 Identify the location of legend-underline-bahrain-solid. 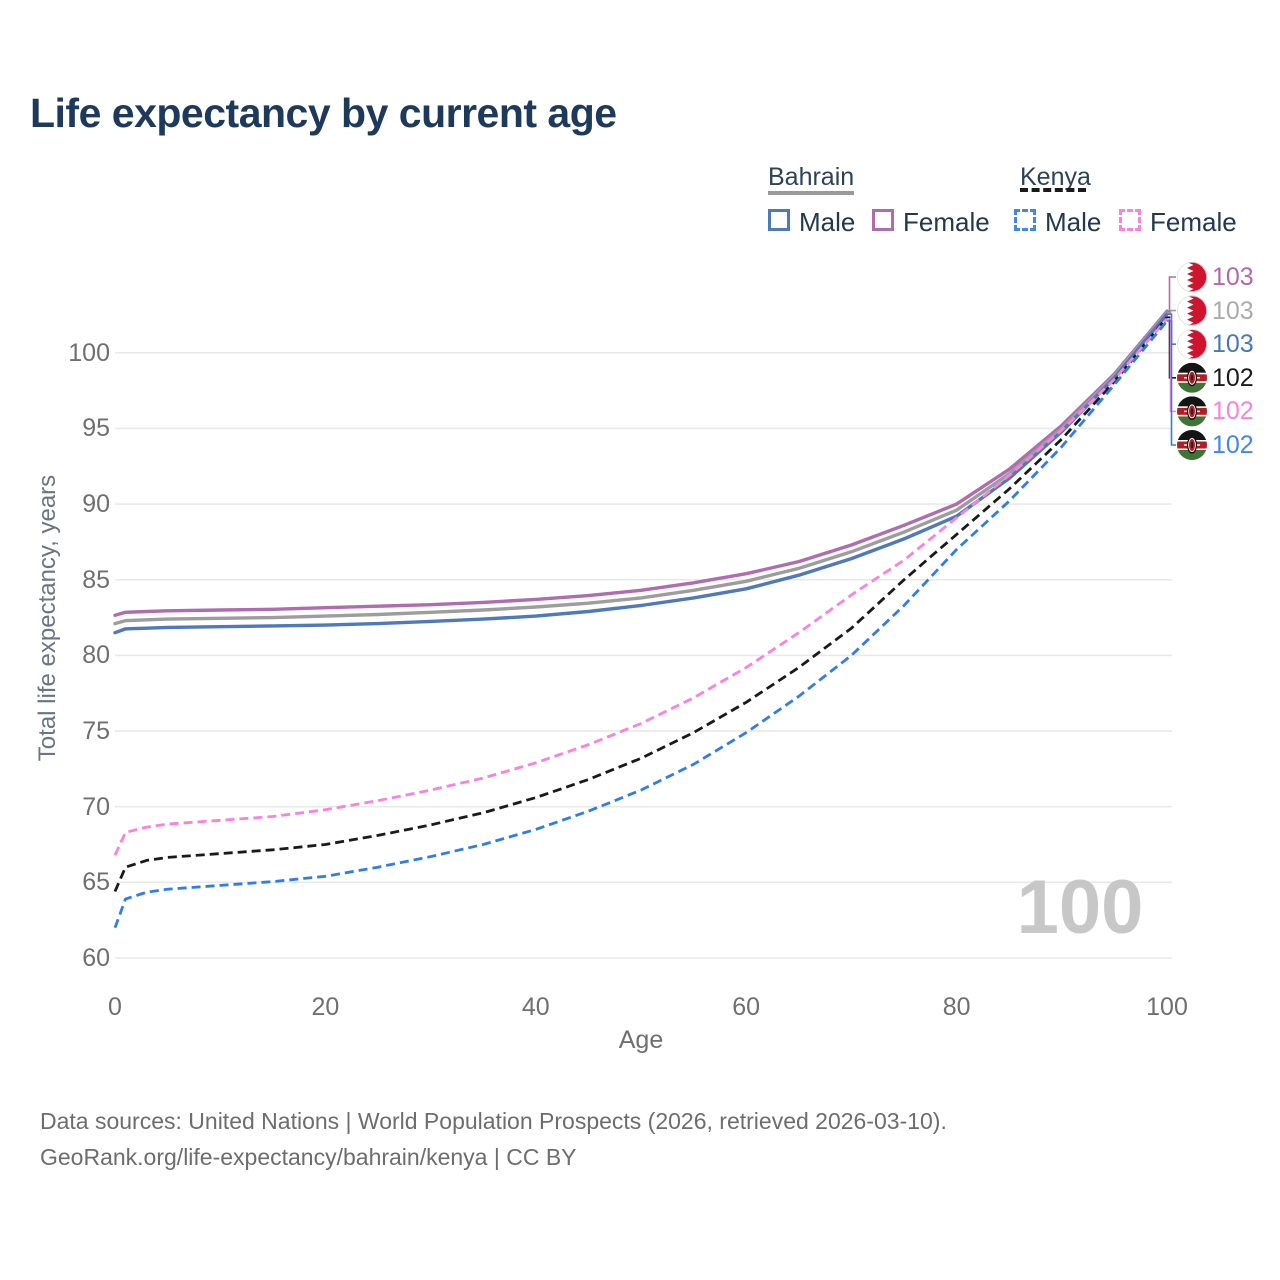
(811, 193).